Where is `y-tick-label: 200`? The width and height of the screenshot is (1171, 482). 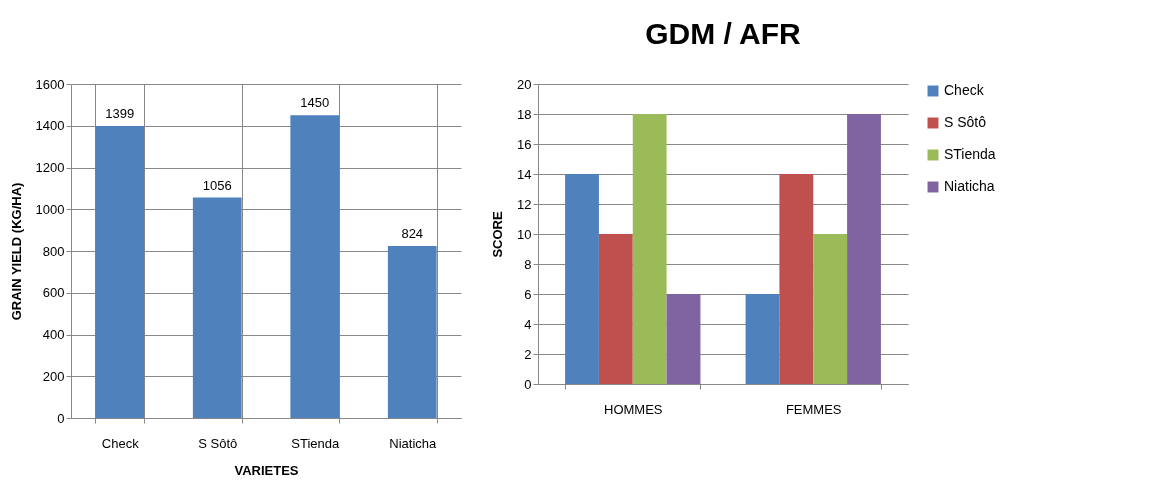 y-tick-label: 200 is located at coordinates (53, 376).